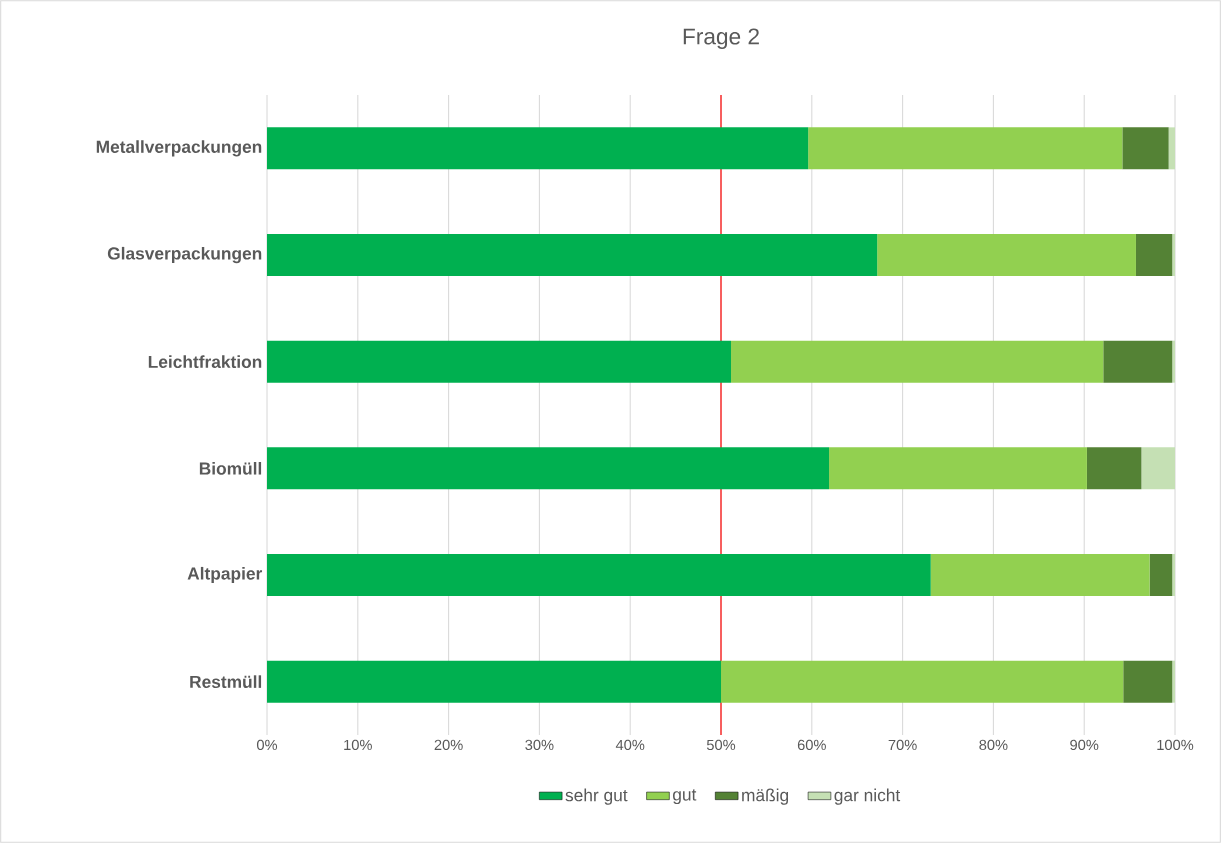  What do you see at coordinates (1175, 745) in the screenshot?
I see `x-tick-label: 100%` at bounding box center [1175, 745].